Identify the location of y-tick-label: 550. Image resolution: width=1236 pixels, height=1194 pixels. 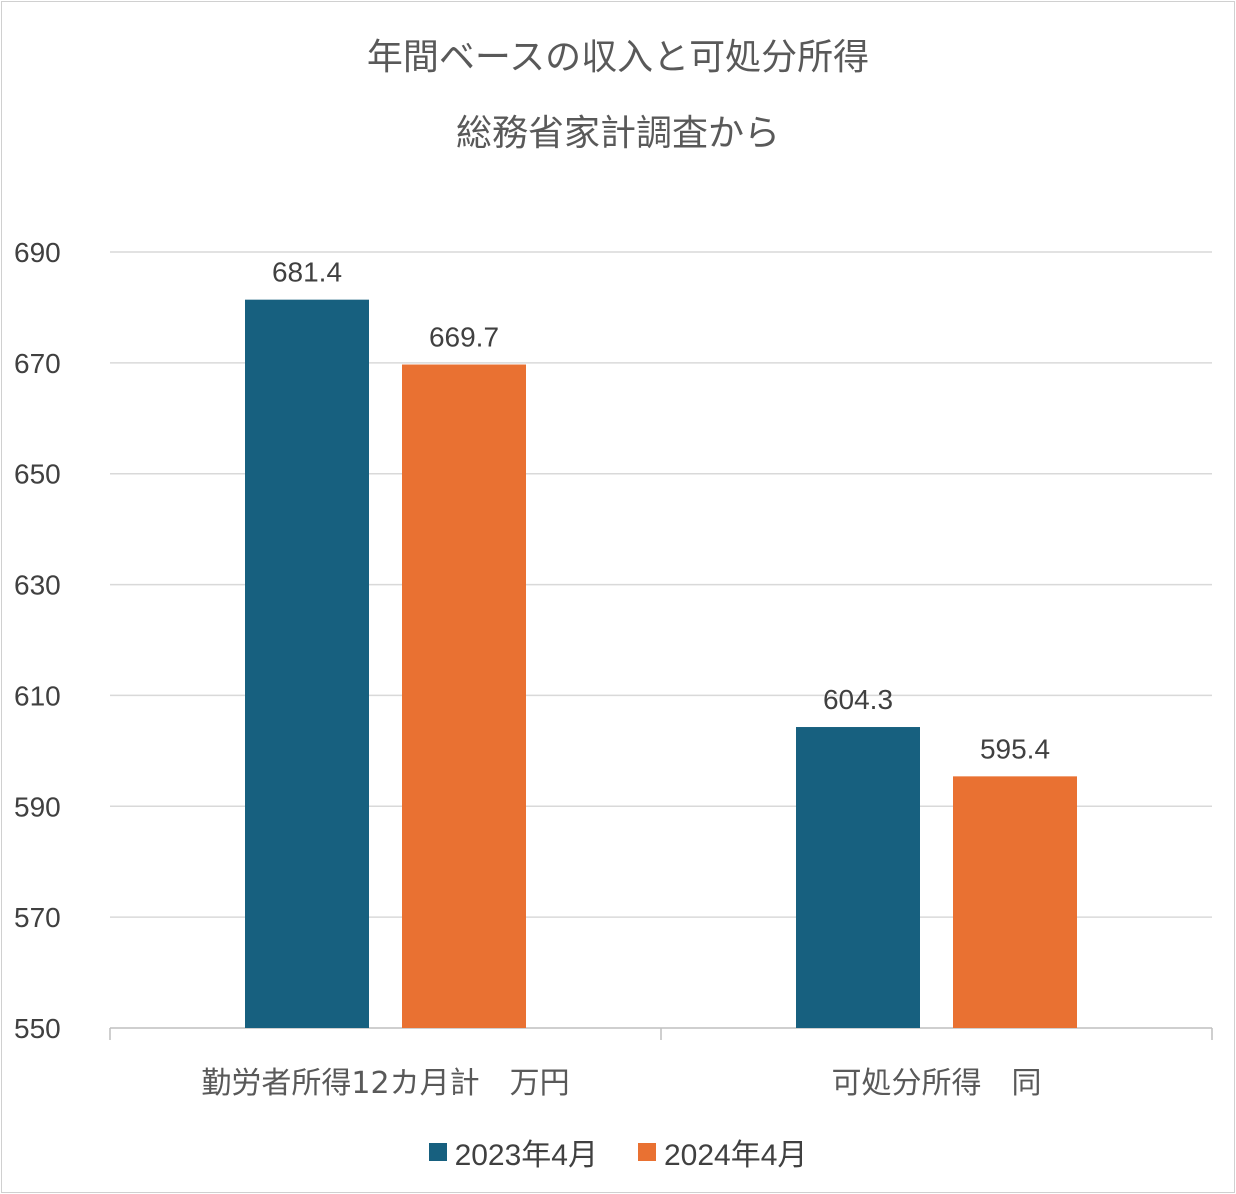
(37, 1028).